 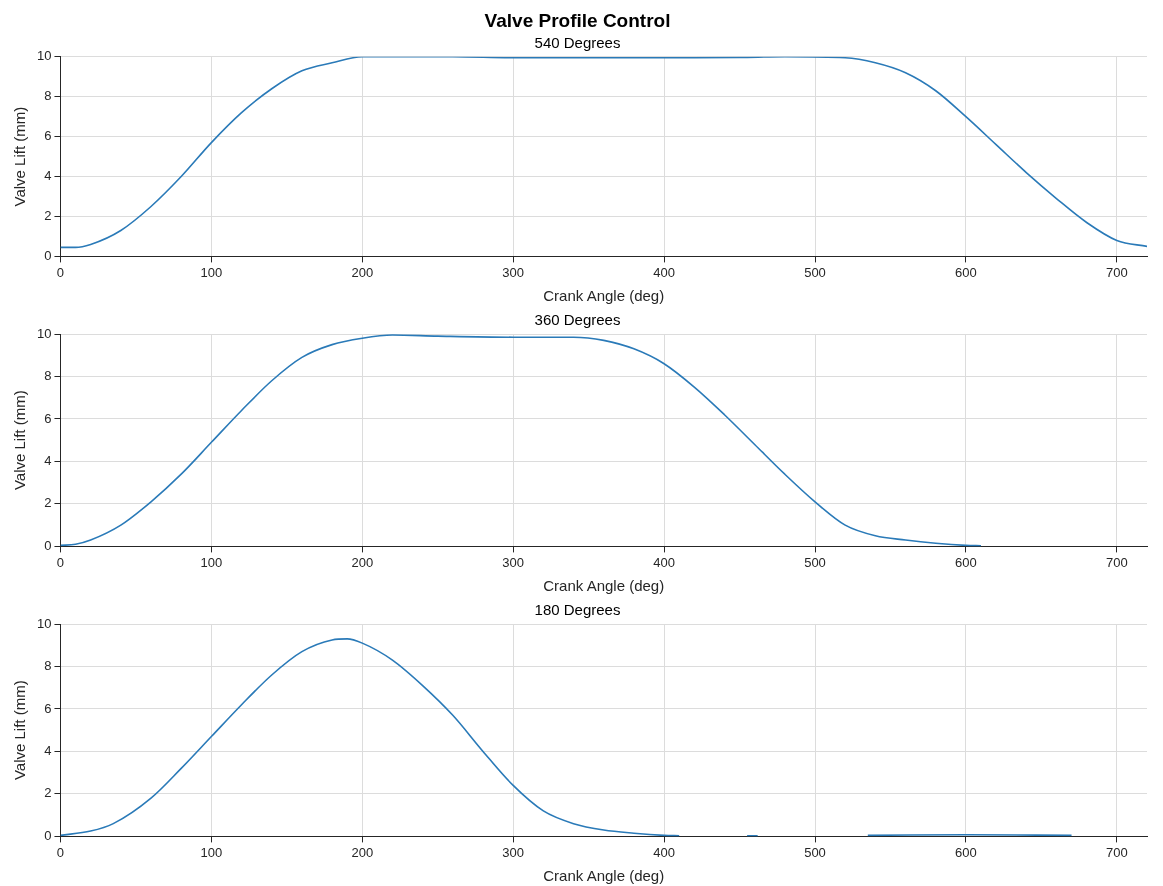 I want to click on chart-title: 180 Degrees, so click(x=577, y=610).